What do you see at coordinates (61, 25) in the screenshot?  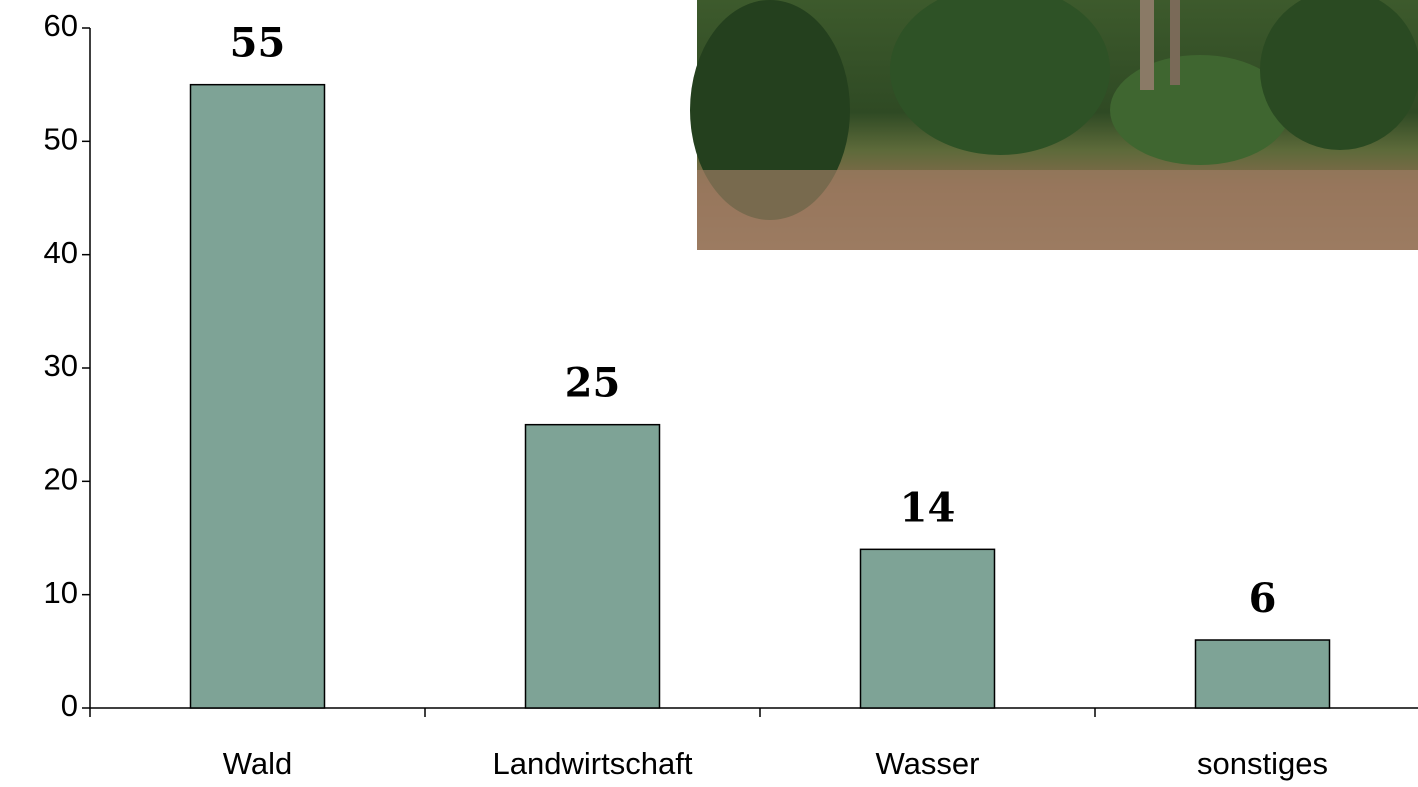 I see `y-tick-label: 60` at bounding box center [61, 25].